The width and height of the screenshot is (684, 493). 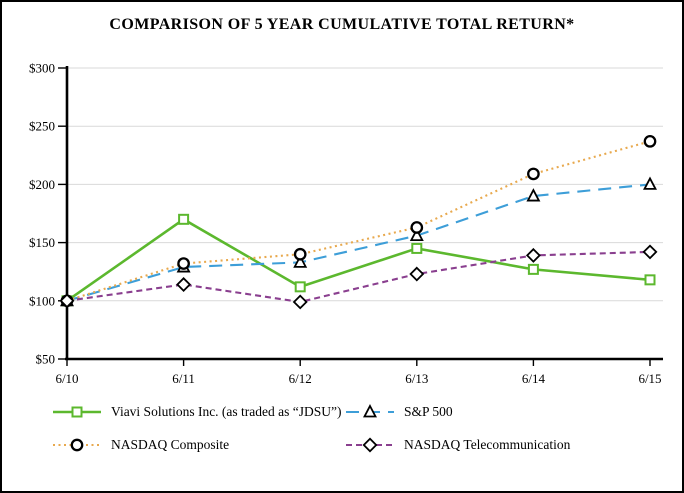 I want to click on legend-entry-2: NASDAQ Composite, so click(x=198, y=445).